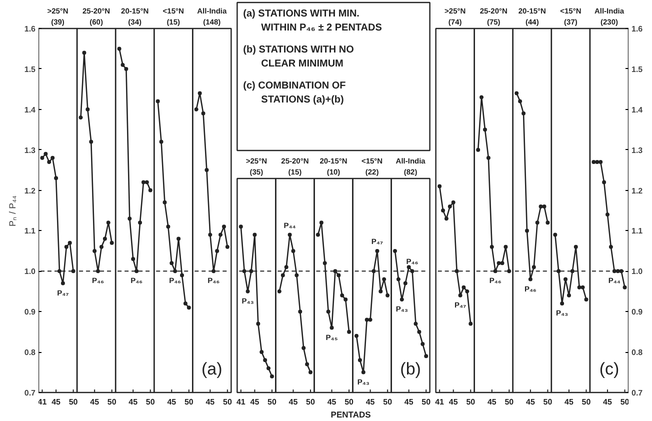 This screenshot has height=421, width=652. I want to click on annotation: (c) COMBINATION OF STATIONS (a)+(b), so click(294, 93).